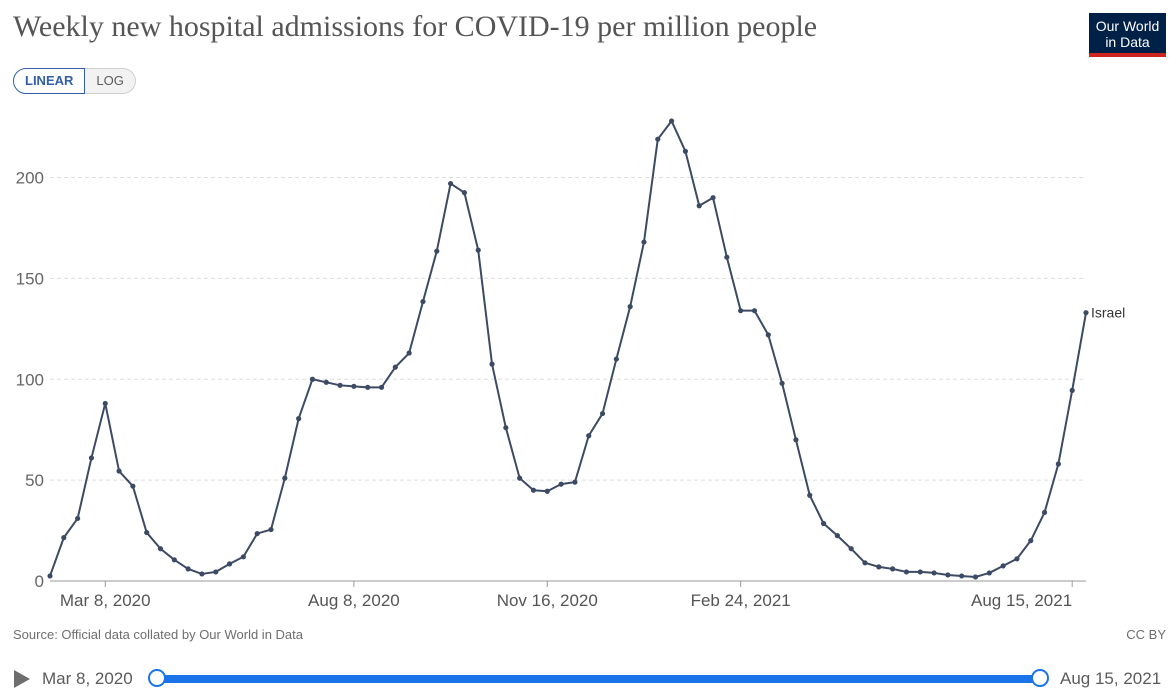 The height and width of the screenshot is (694, 1176). What do you see at coordinates (105, 600) in the screenshot?
I see `x-tick-label: Mar 8, 2020` at bounding box center [105, 600].